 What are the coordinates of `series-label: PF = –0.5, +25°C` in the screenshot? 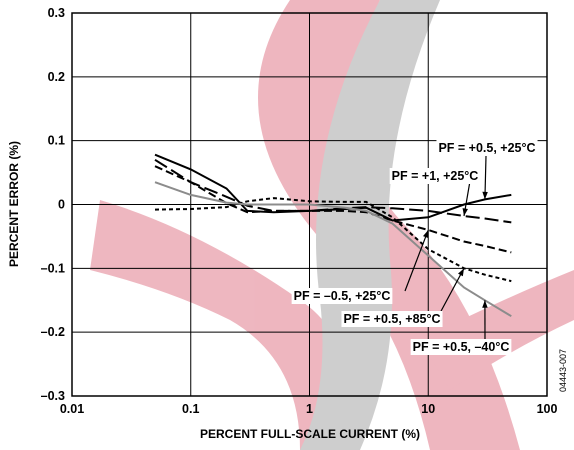 It's located at (342, 296).